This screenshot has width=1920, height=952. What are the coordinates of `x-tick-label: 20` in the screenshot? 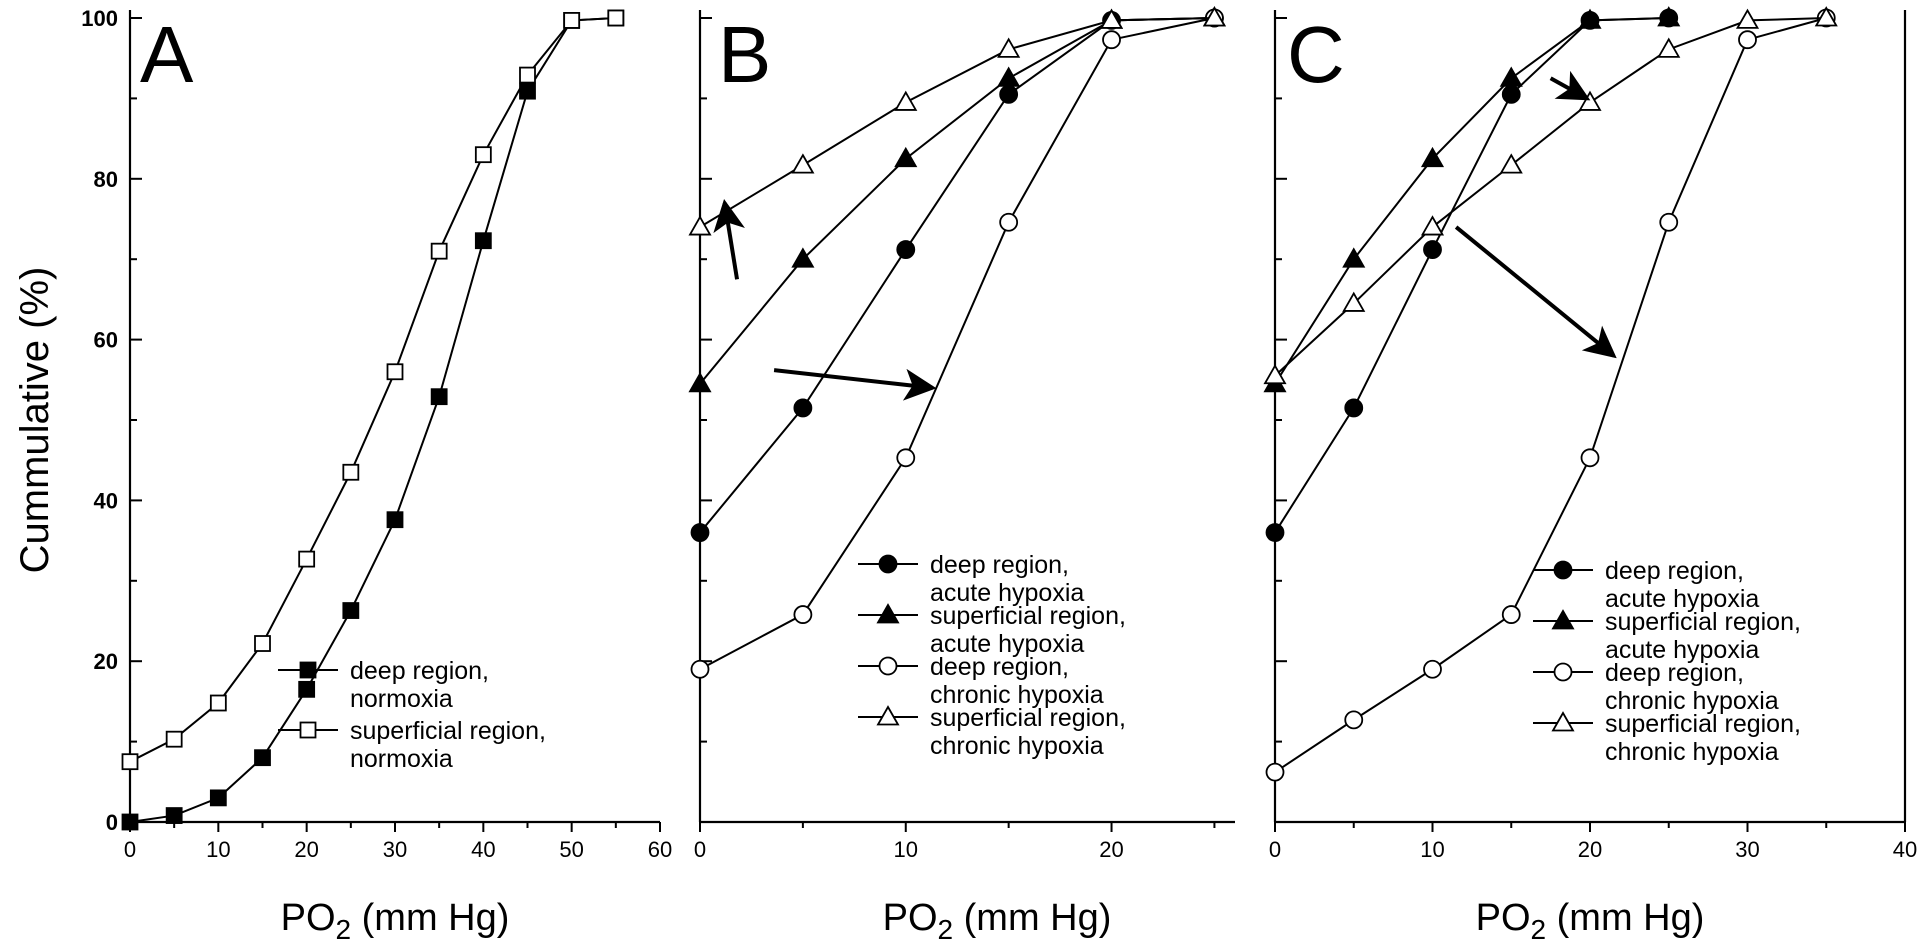 It's located at (306, 849).